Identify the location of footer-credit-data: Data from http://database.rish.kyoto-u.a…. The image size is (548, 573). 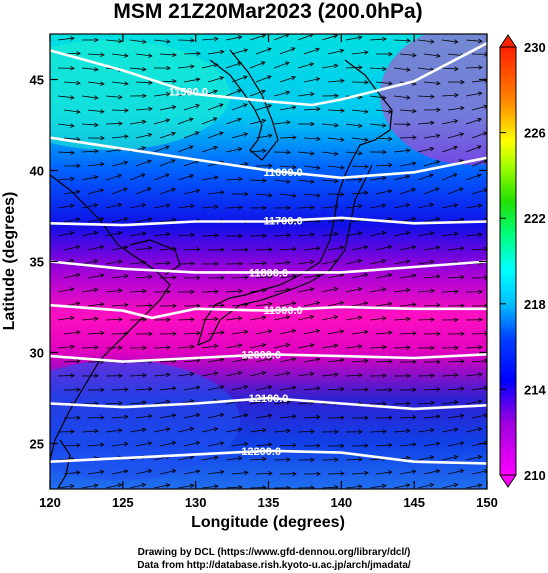
(274, 565).